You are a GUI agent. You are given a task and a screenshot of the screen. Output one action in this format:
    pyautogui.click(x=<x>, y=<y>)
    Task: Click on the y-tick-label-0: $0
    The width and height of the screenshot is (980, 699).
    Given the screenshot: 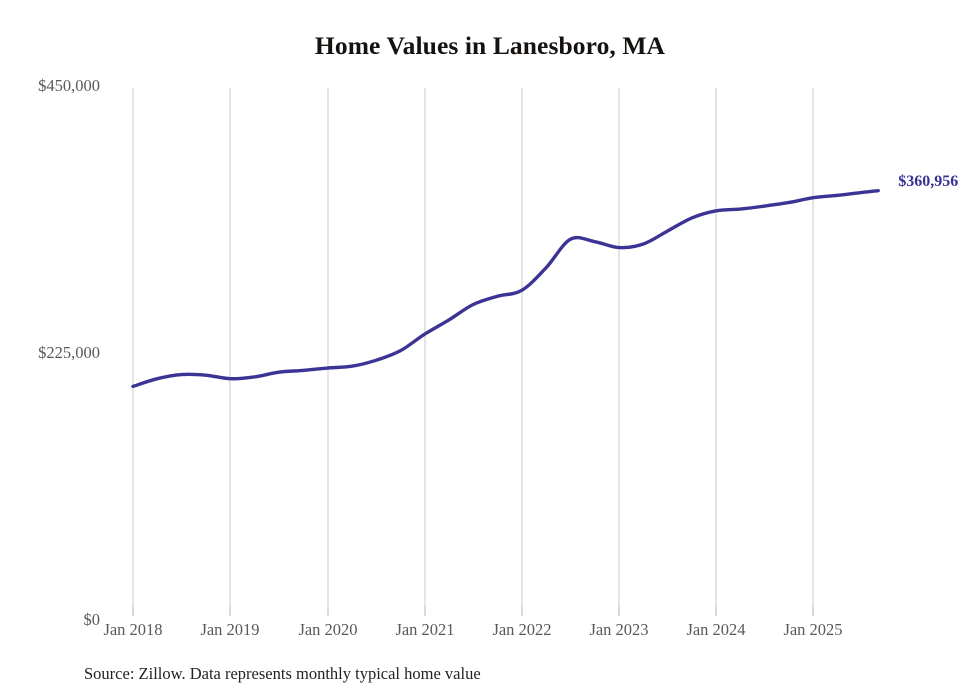 What is the action you would take?
    pyautogui.click(x=92, y=619)
    